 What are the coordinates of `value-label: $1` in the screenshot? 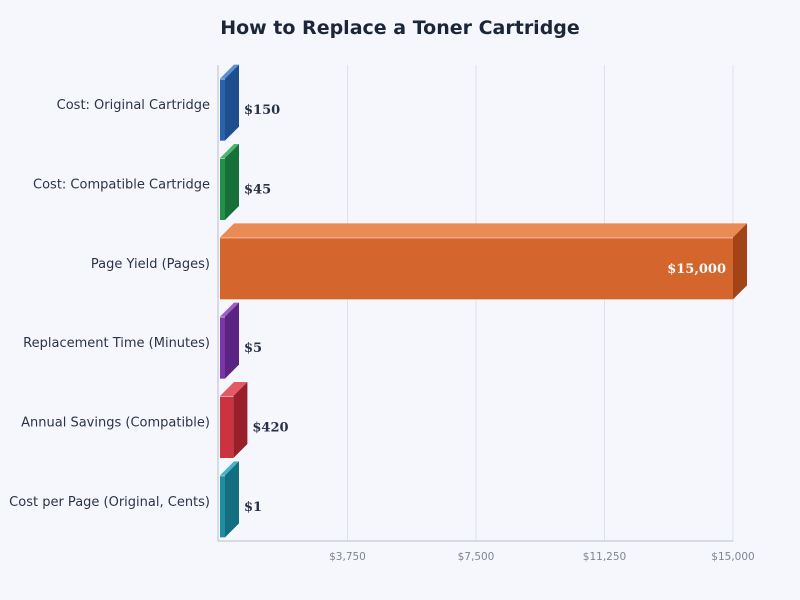 It's located at (253, 507).